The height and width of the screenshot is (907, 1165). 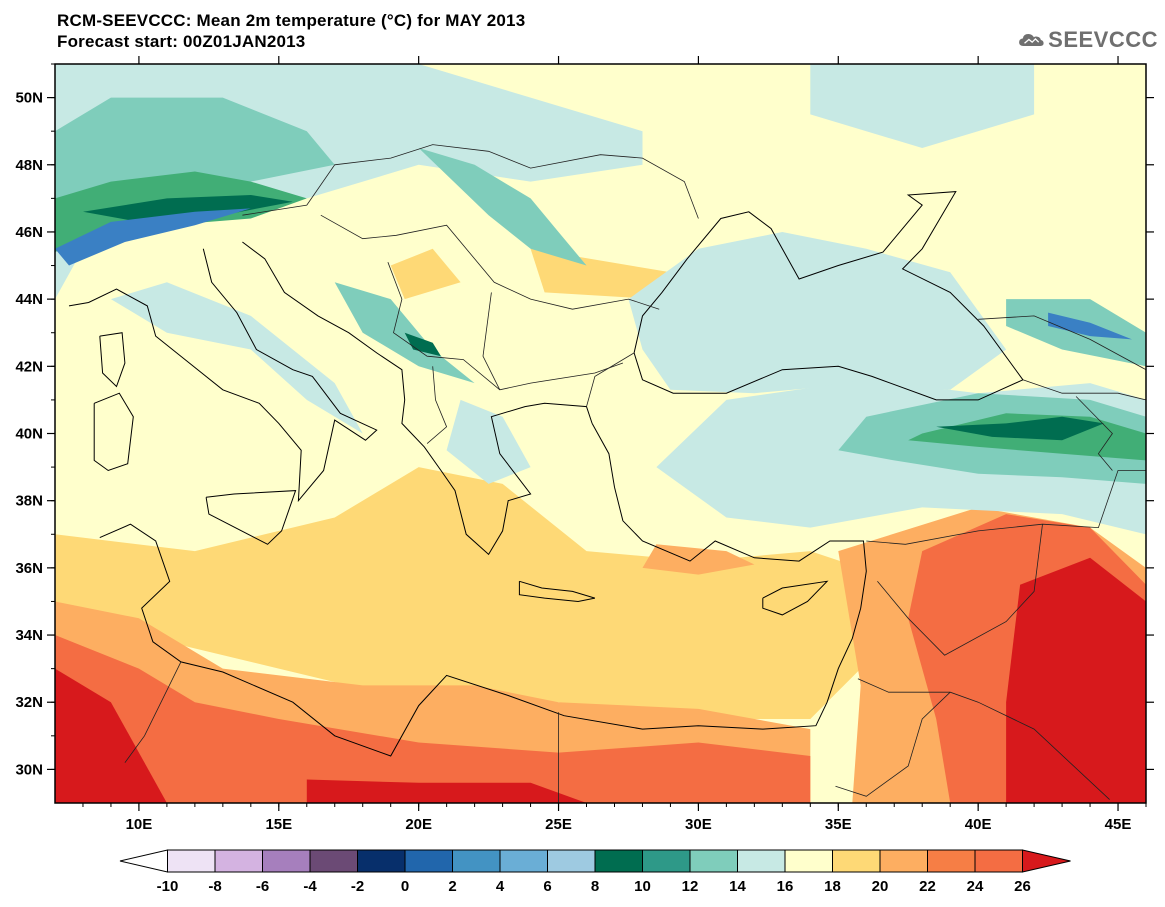 I want to click on colorbar: -10 -8 -6 -4 -2 0 2 4 6 8 10 12 14 16 18 20 22 24 26, so click(x=595, y=872).